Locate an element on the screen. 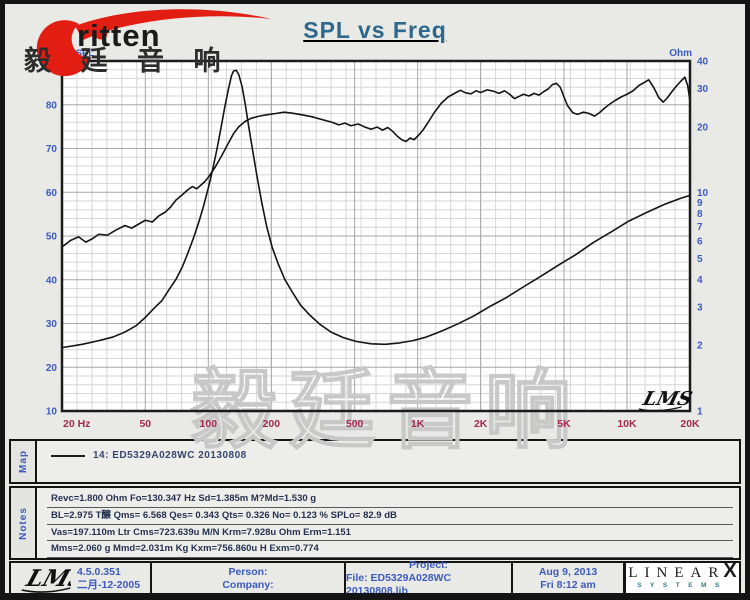  x-tick: 50 is located at coordinates (145, 424).